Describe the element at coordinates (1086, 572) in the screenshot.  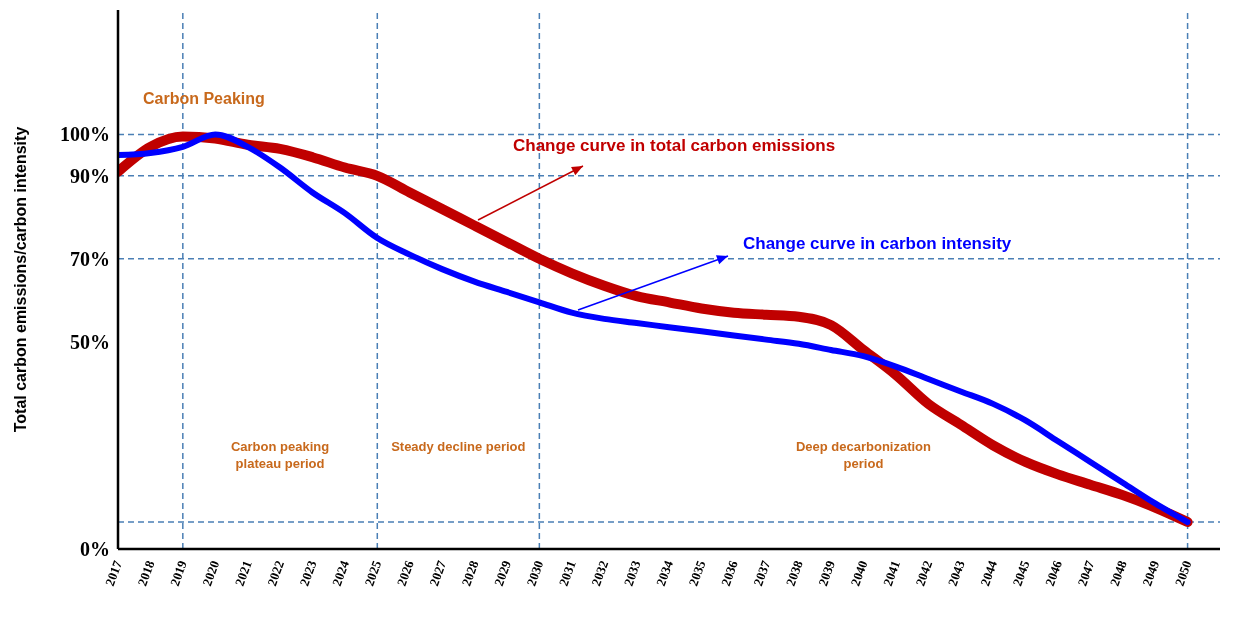
I see `x-tick-label: 2047` at that location.